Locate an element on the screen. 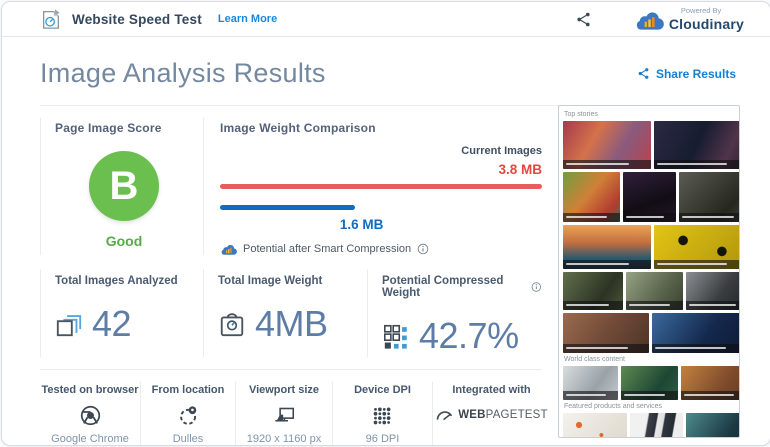 Image resolution: width=770 pixels, height=447 pixels. score-panel-heading: Page Image Score is located at coordinates (108, 128).